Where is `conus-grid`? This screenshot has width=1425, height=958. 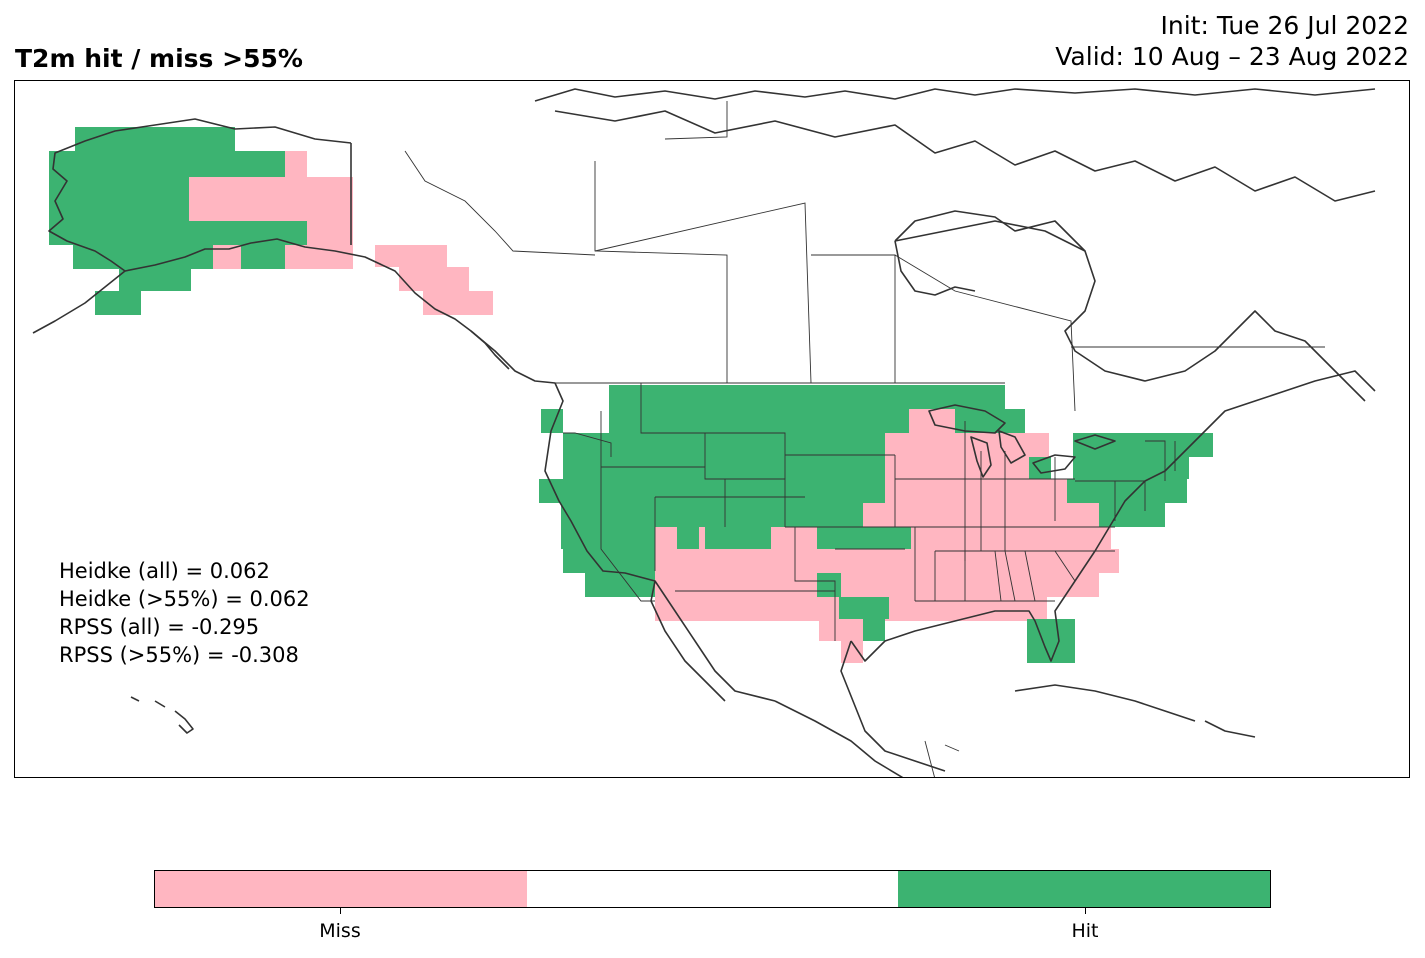 conus-grid is located at coordinates (876, 524).